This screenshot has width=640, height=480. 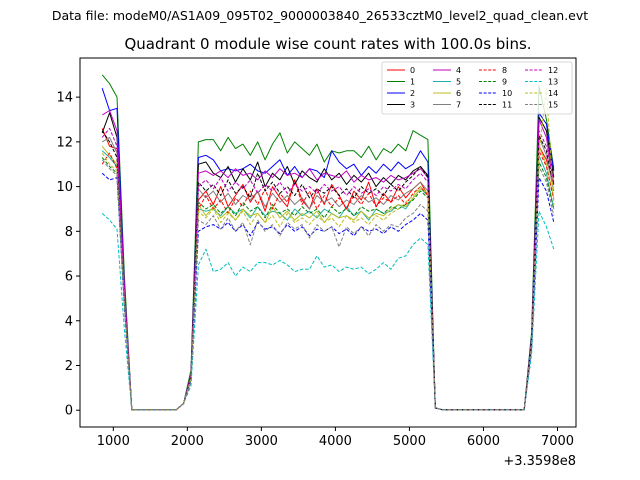 What do you see at coordinates (458, 93) in the screenshot?
I see `legend-label-6: 6` at bounding box center [458, 93].